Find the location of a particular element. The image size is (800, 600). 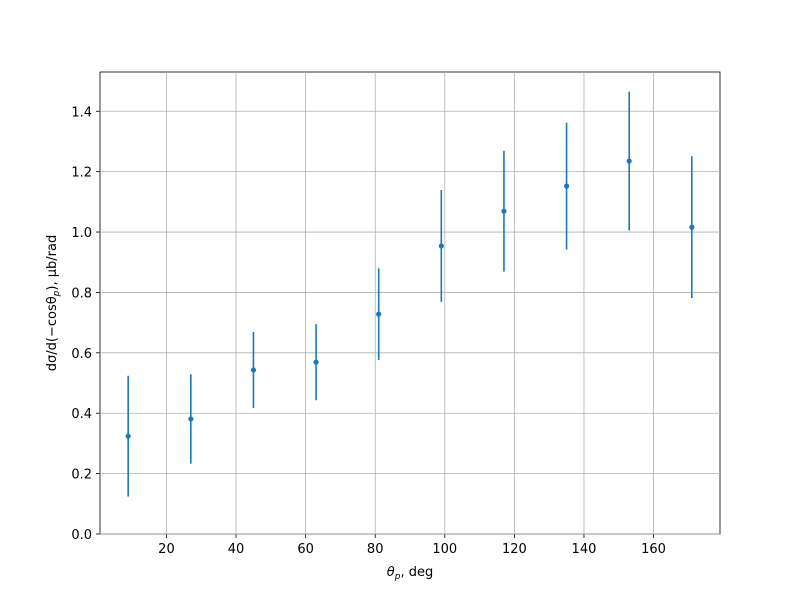

x-tick-label: 160 is located at coordinates (653, 549).